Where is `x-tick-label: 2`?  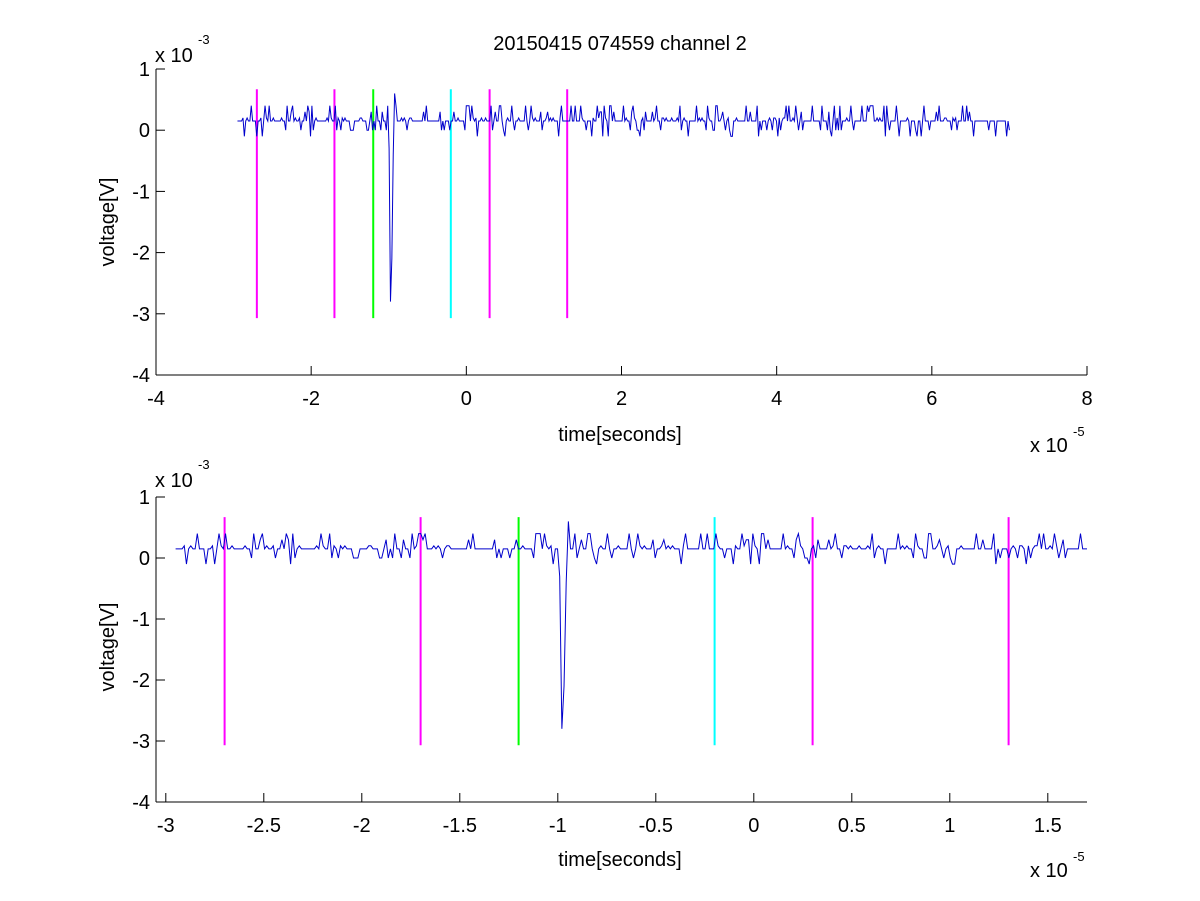
x-tick-label: 2 is located at coordinates (621, 399).